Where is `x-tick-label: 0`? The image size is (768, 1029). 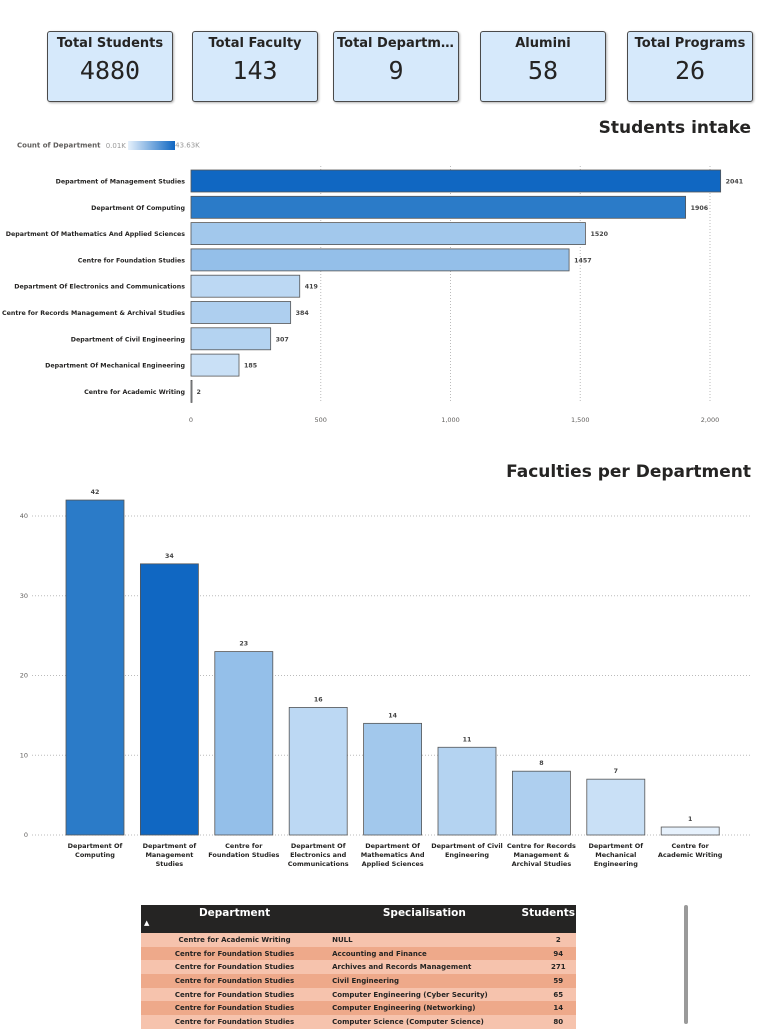
x-tick-label: 0 is located at coordinates (191, 420).